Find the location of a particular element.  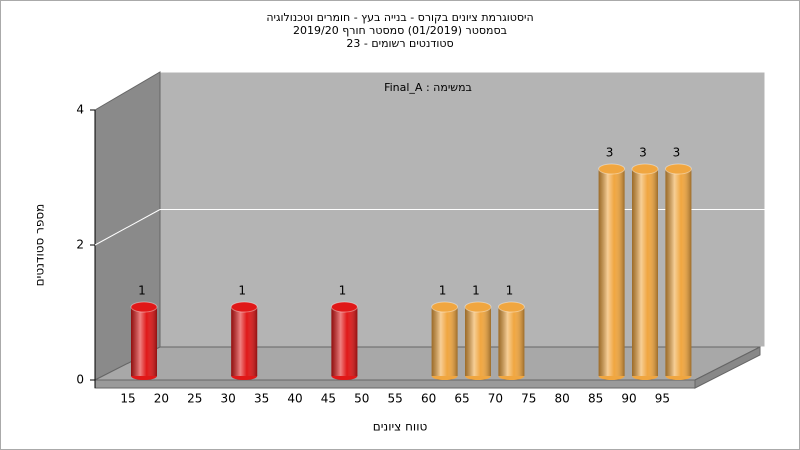

x-tick-label: 95 is located at coordinates (662, 399).